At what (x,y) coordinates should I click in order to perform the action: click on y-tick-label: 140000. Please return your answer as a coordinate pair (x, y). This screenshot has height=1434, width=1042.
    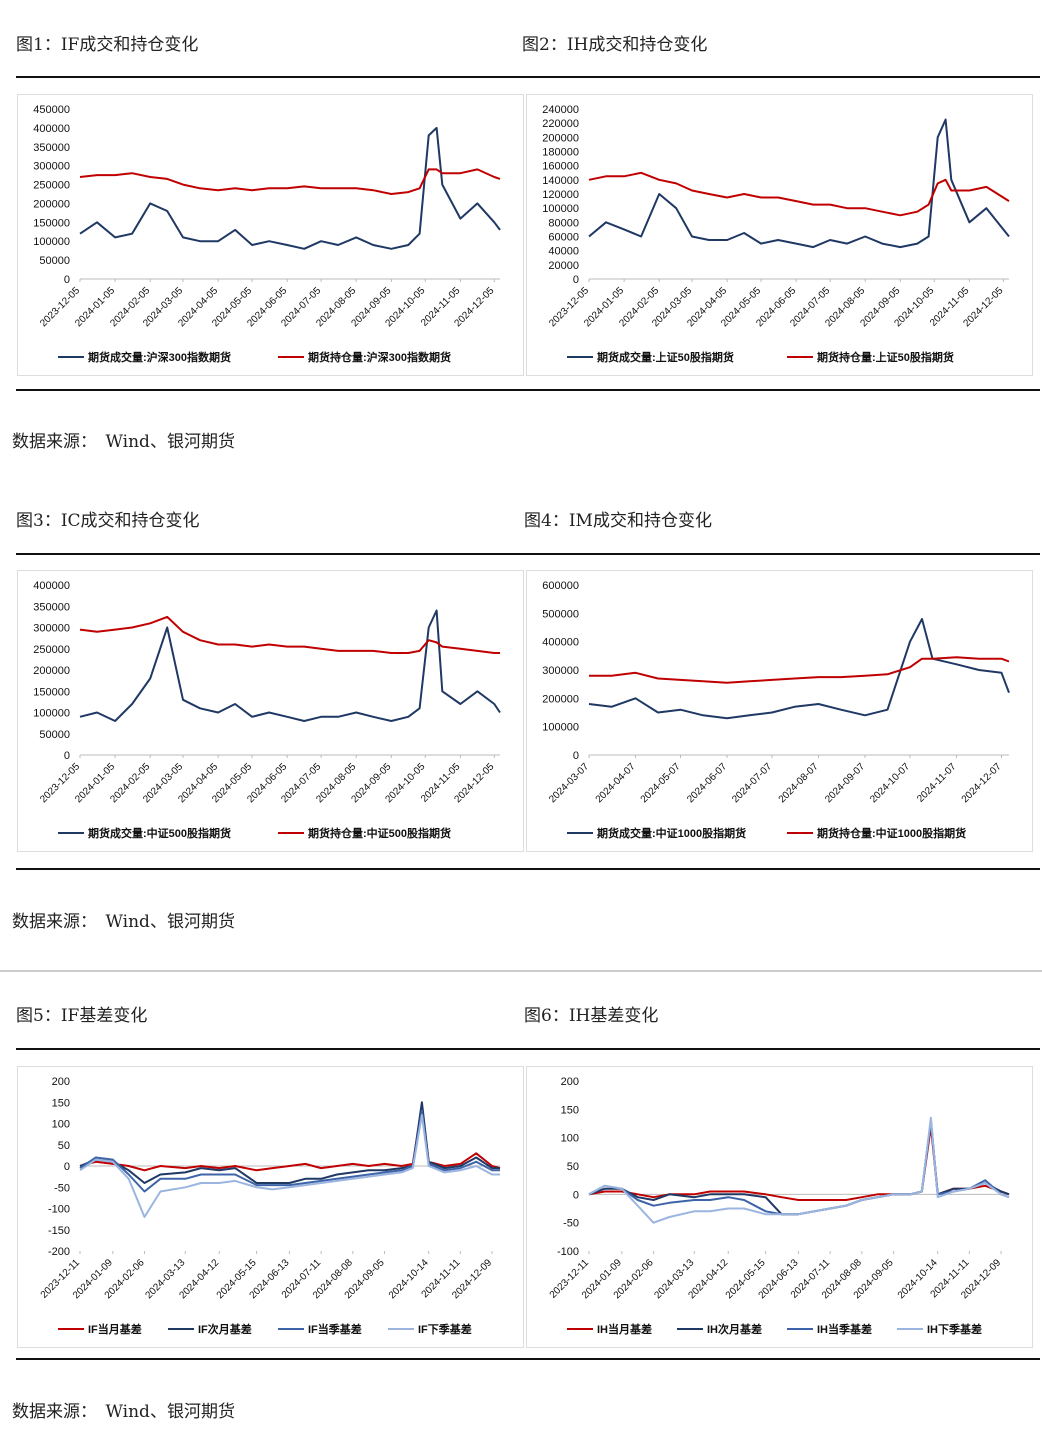
    Looking at the image, I should click on (560, 181).